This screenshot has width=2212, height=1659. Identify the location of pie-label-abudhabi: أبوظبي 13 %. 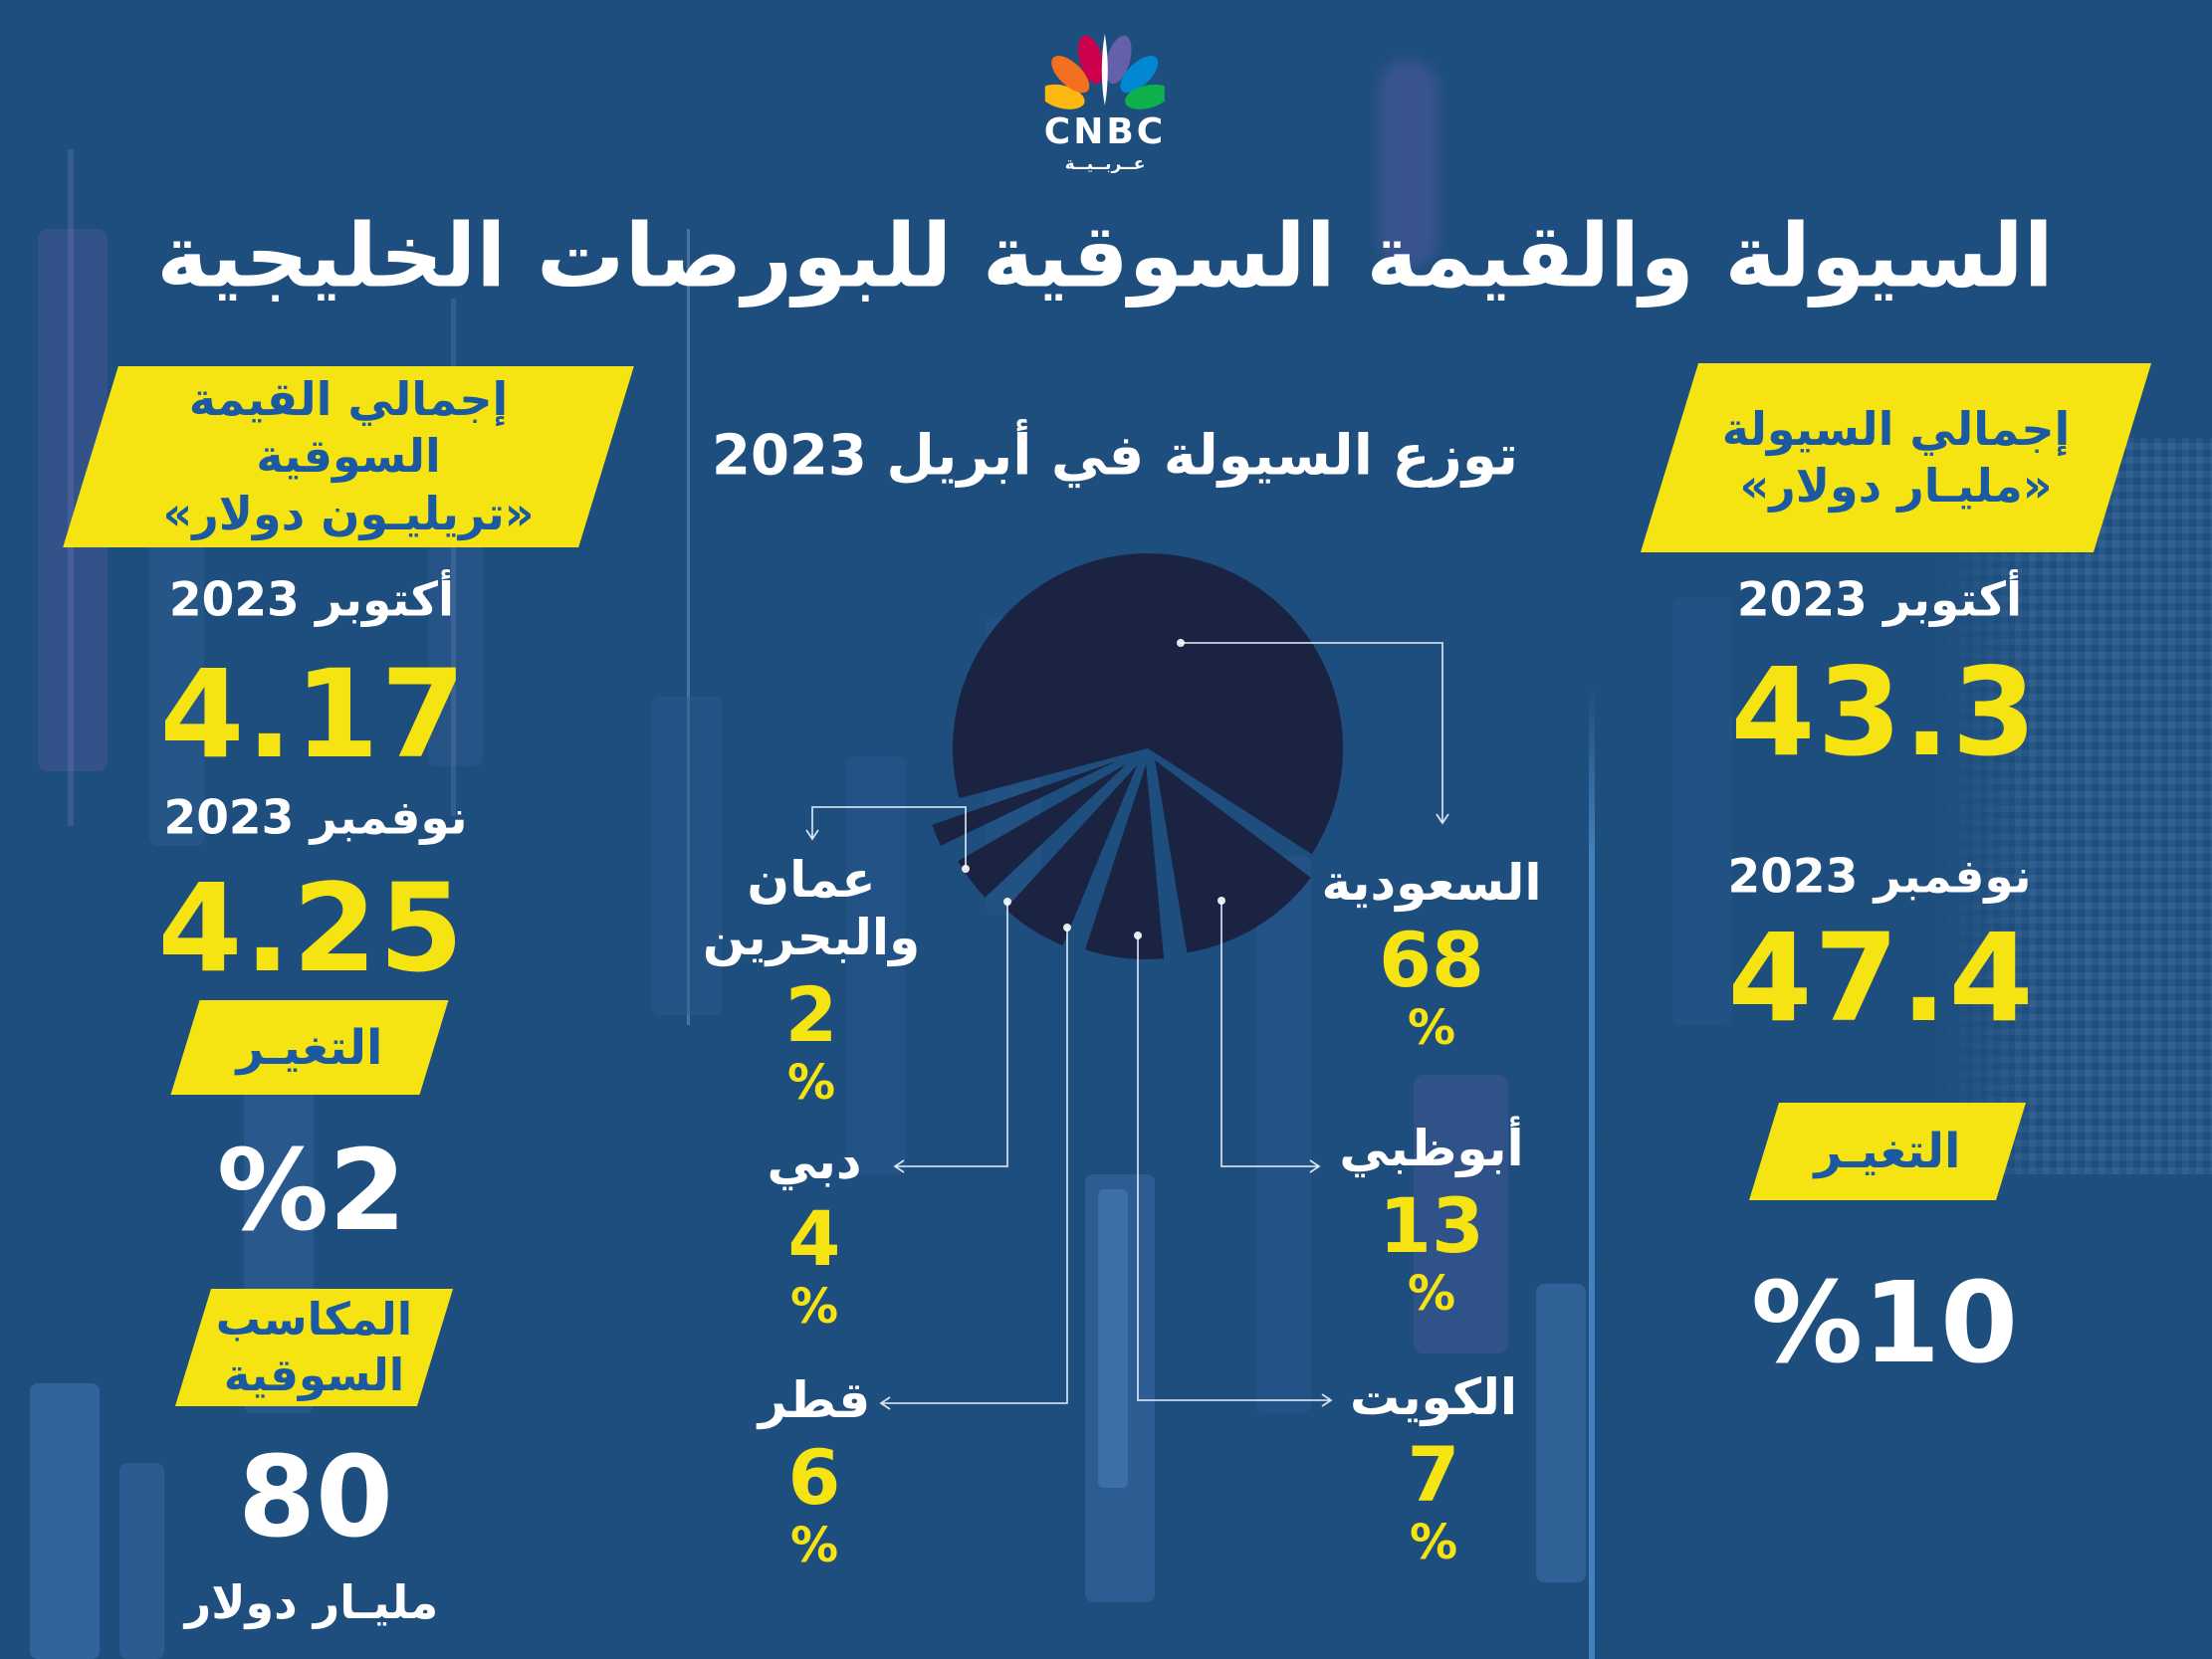
(1431, 1219).